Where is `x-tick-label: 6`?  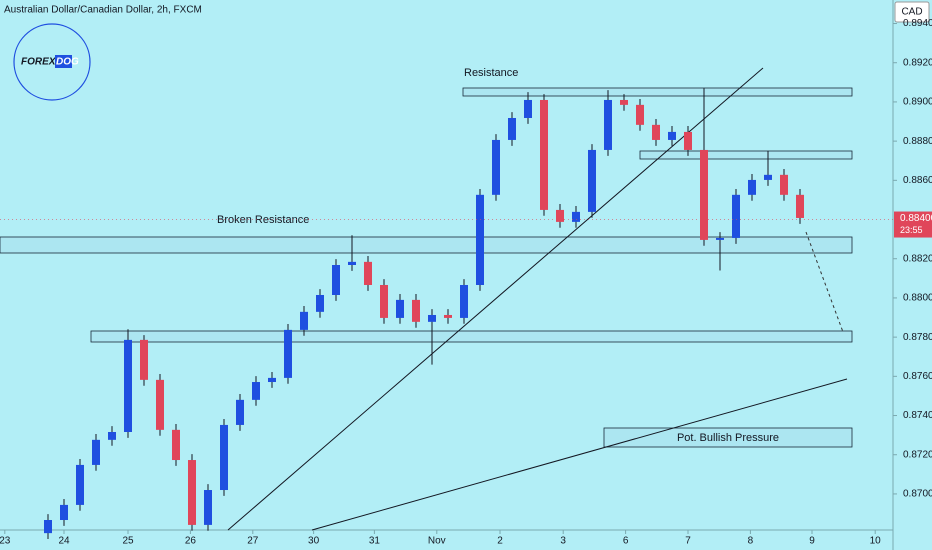 x-tick-label: 6 is located at coordinates (626, 541).